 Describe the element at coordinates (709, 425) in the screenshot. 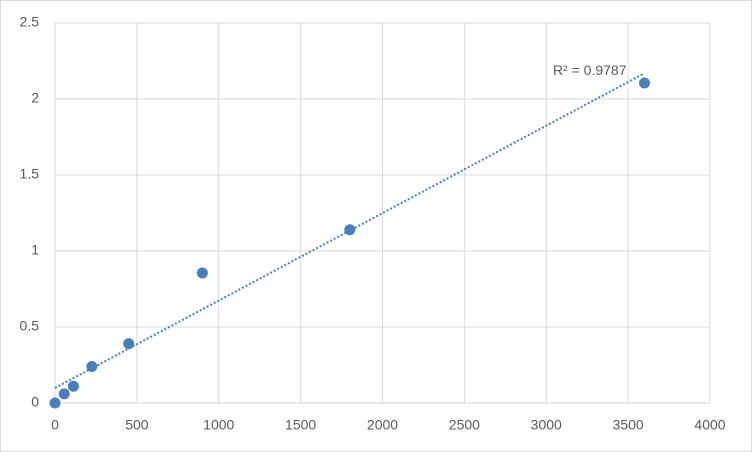

I see `x-tick-label: 4000` at that location.